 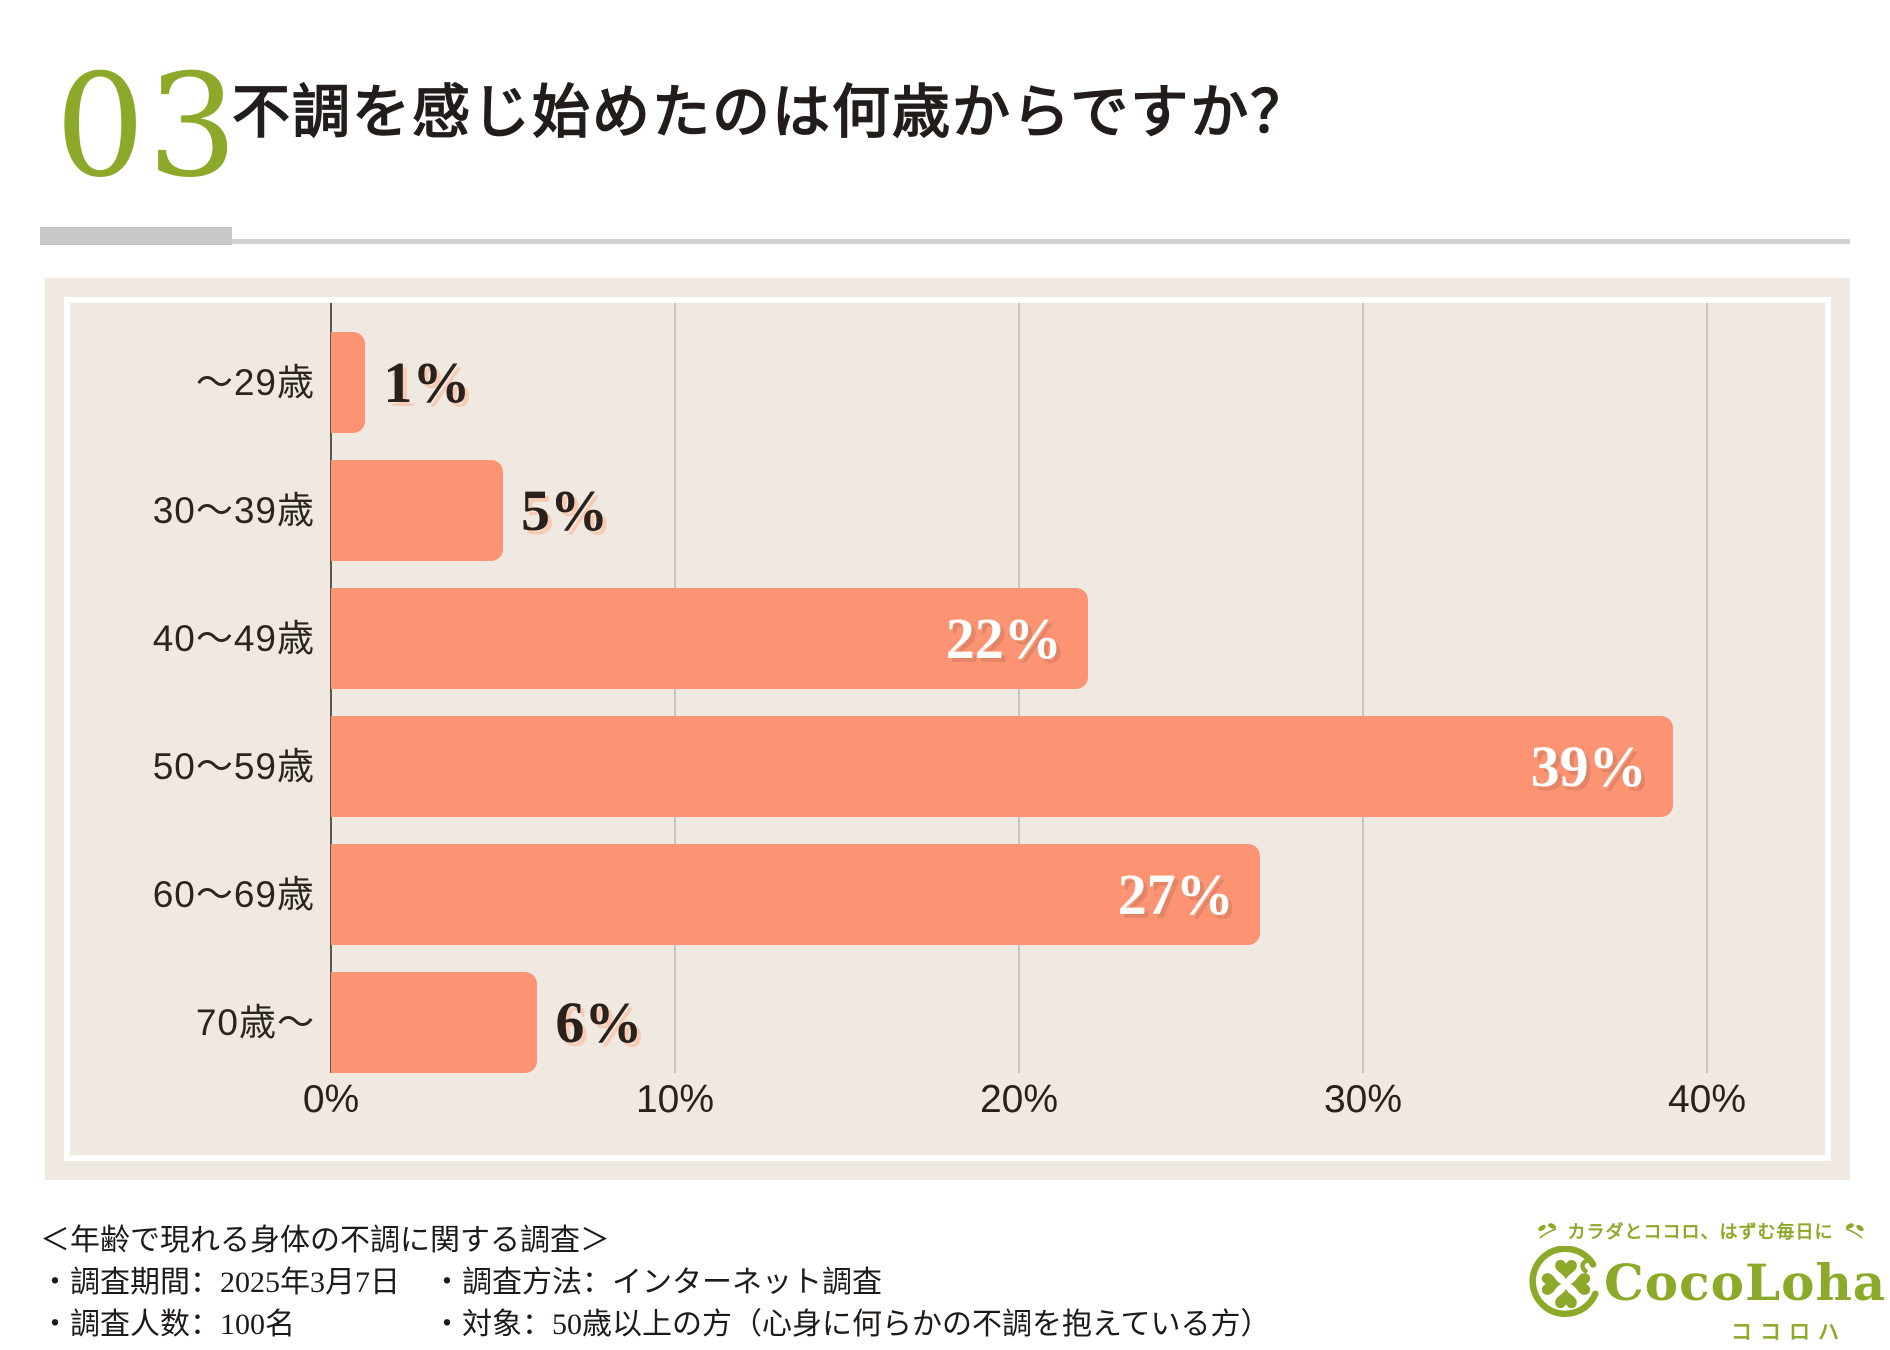 I want to click on x-tick-label: 40%, so click(x=1707, y=1099).